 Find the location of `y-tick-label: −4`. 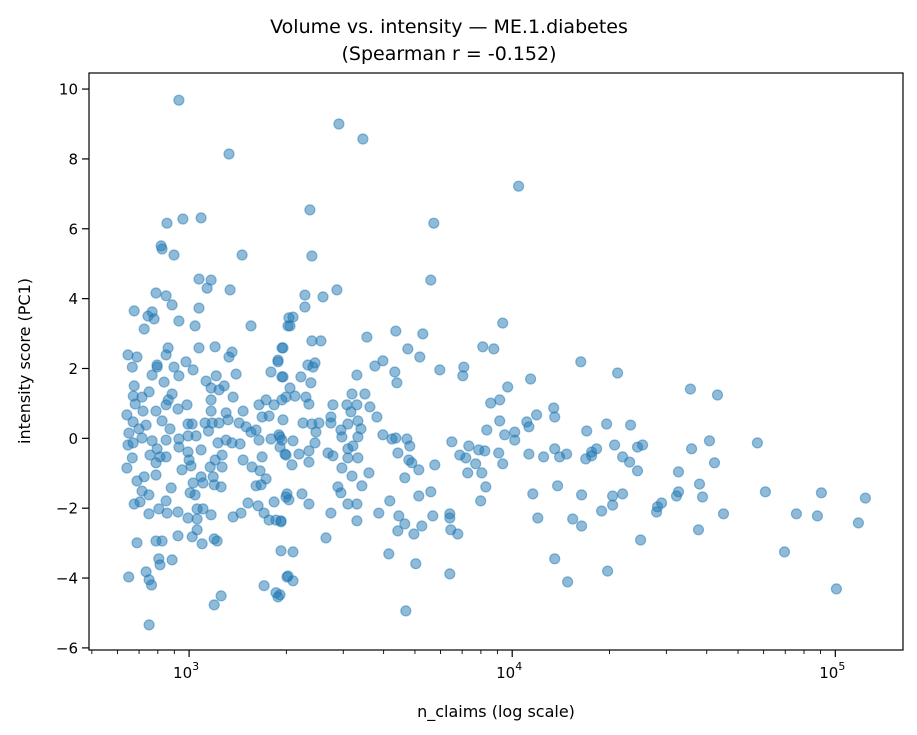

y-tick-label: −4 is located at coordinates (67, 579).